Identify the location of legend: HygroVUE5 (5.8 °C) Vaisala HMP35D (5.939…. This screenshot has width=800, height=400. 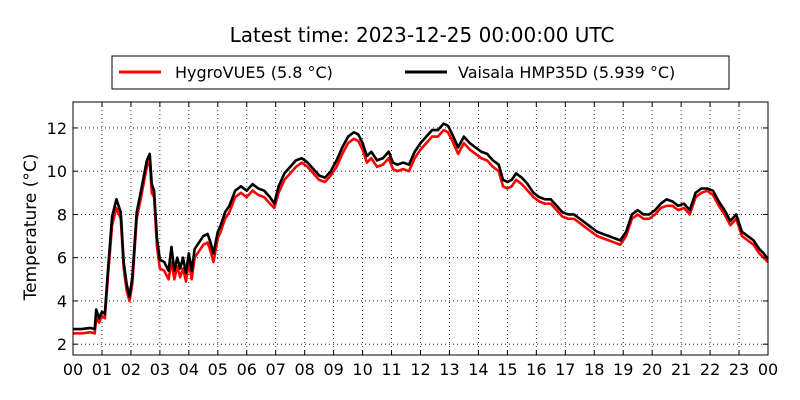
(420, 72).